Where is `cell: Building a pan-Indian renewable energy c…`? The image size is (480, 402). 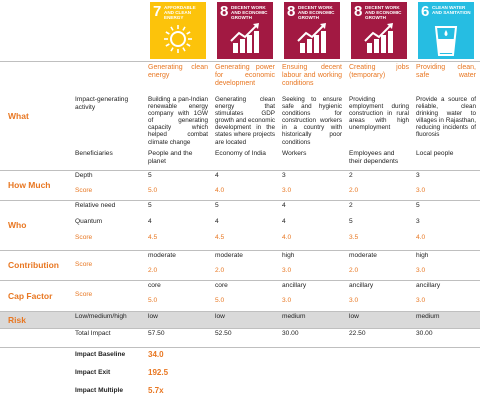 cell: Building a pan-Indian renewable energy c… is located at coordinates (178, 121).